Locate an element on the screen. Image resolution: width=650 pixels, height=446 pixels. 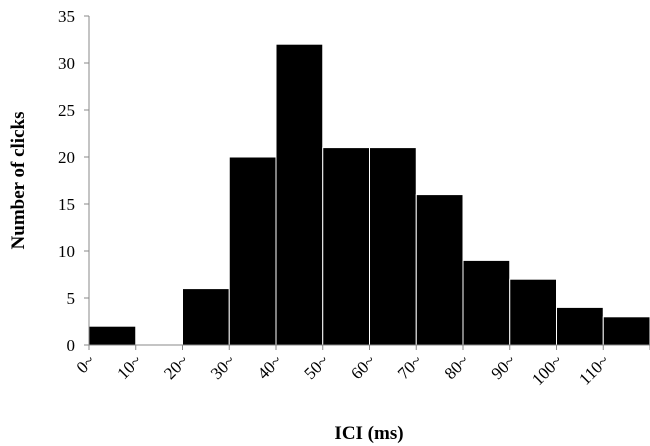
y-tick-label-2: 10 is located at coordinates (66, 251).